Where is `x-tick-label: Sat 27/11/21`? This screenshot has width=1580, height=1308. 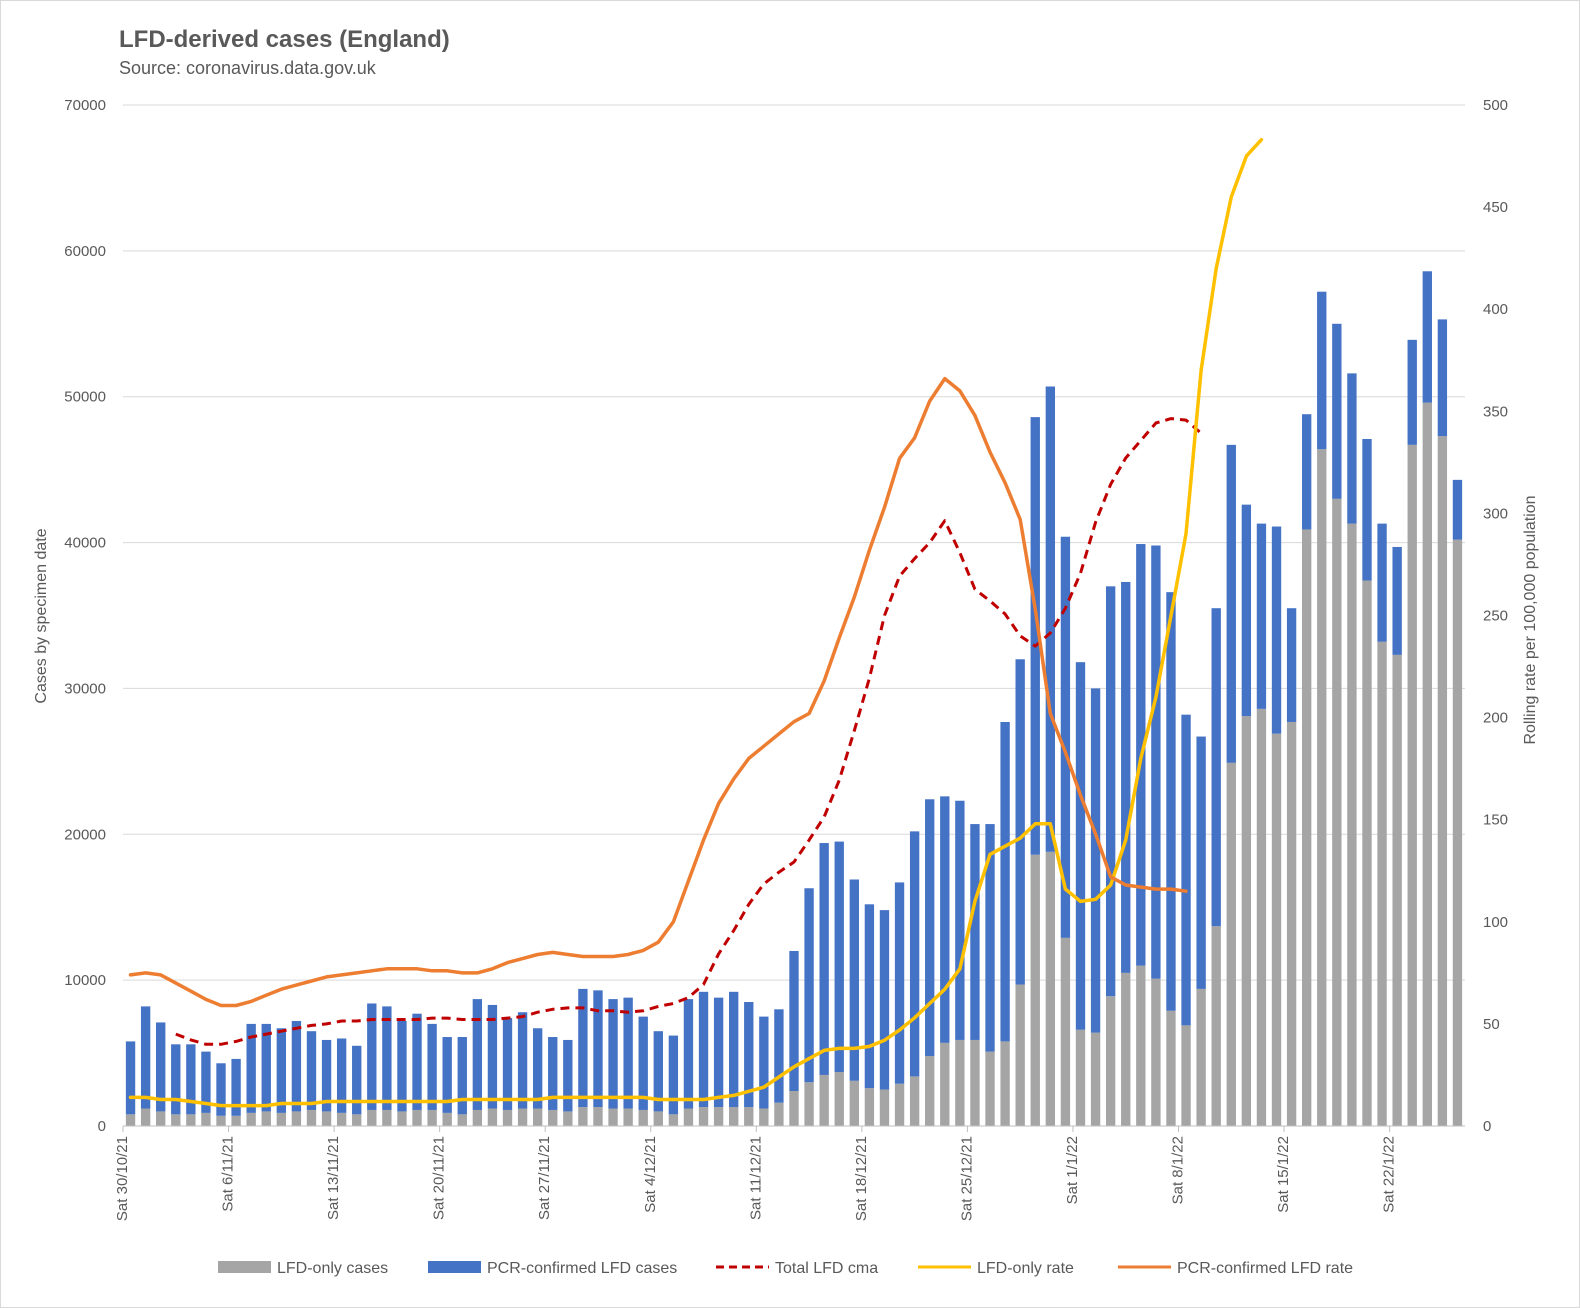
x-tick-label: Sat 27/11/21 is located at coordinates (544, 1178).